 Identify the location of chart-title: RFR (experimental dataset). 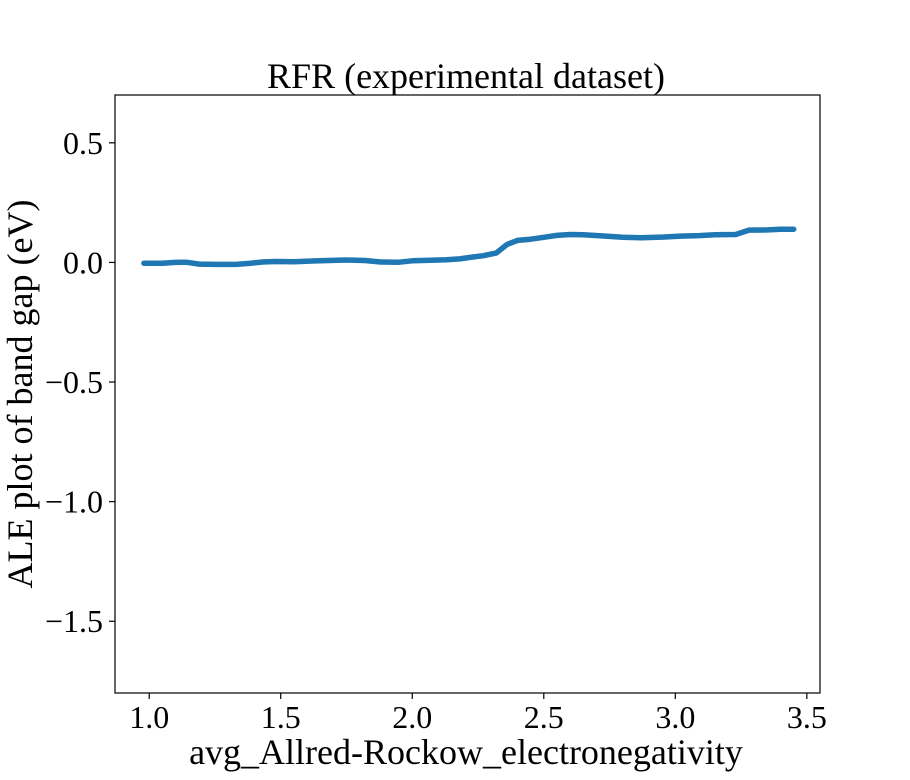
(466, 76).